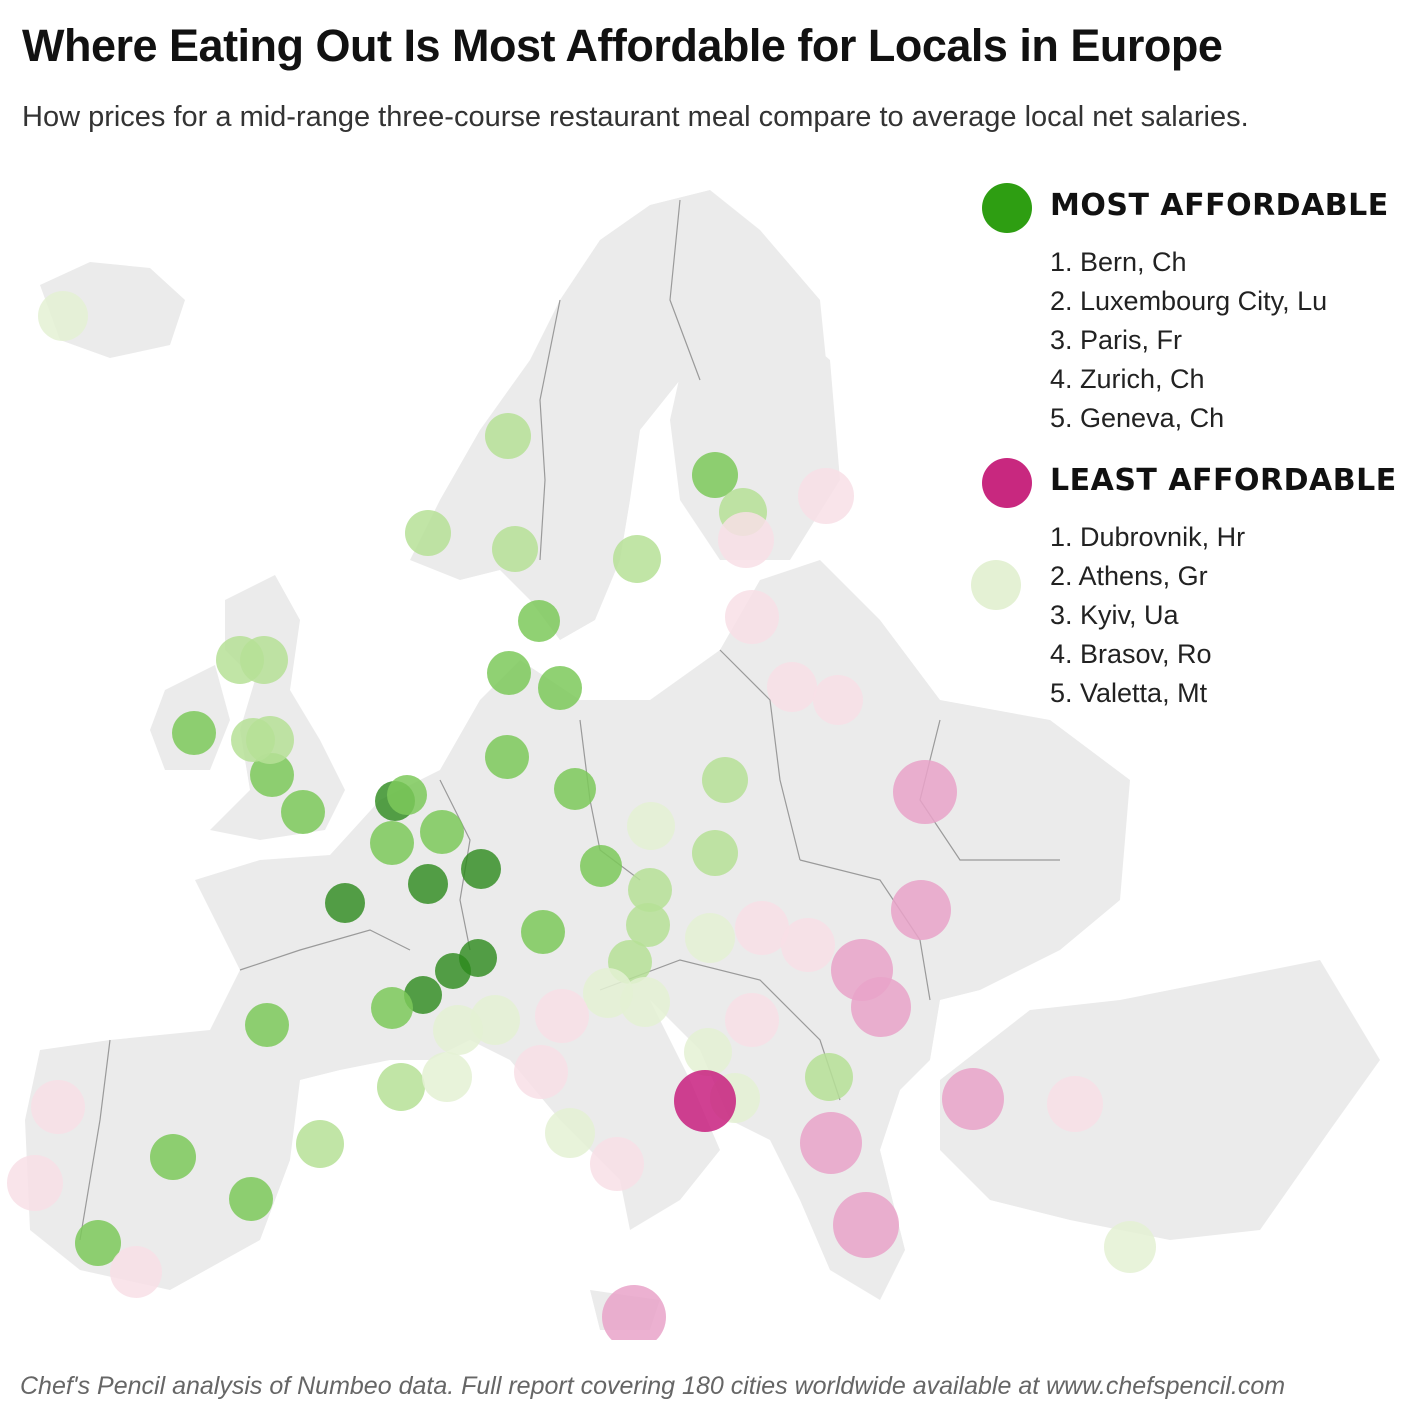 The image size is (1406, 1406). I want to click on turkey, so click(1160, 1100).